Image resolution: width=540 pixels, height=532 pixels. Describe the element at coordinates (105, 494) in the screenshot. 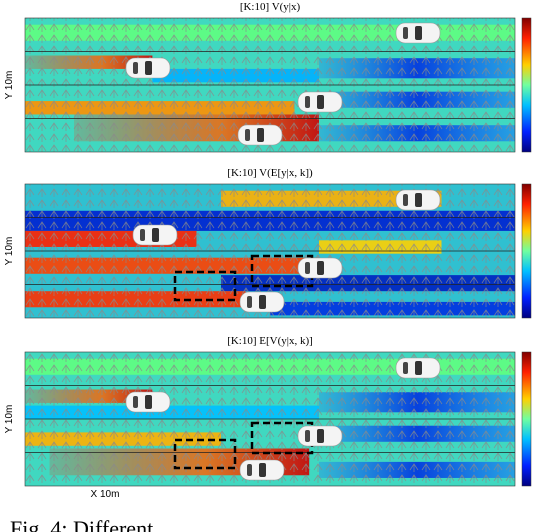

I see `x-axis-label: X 10m` at that location.